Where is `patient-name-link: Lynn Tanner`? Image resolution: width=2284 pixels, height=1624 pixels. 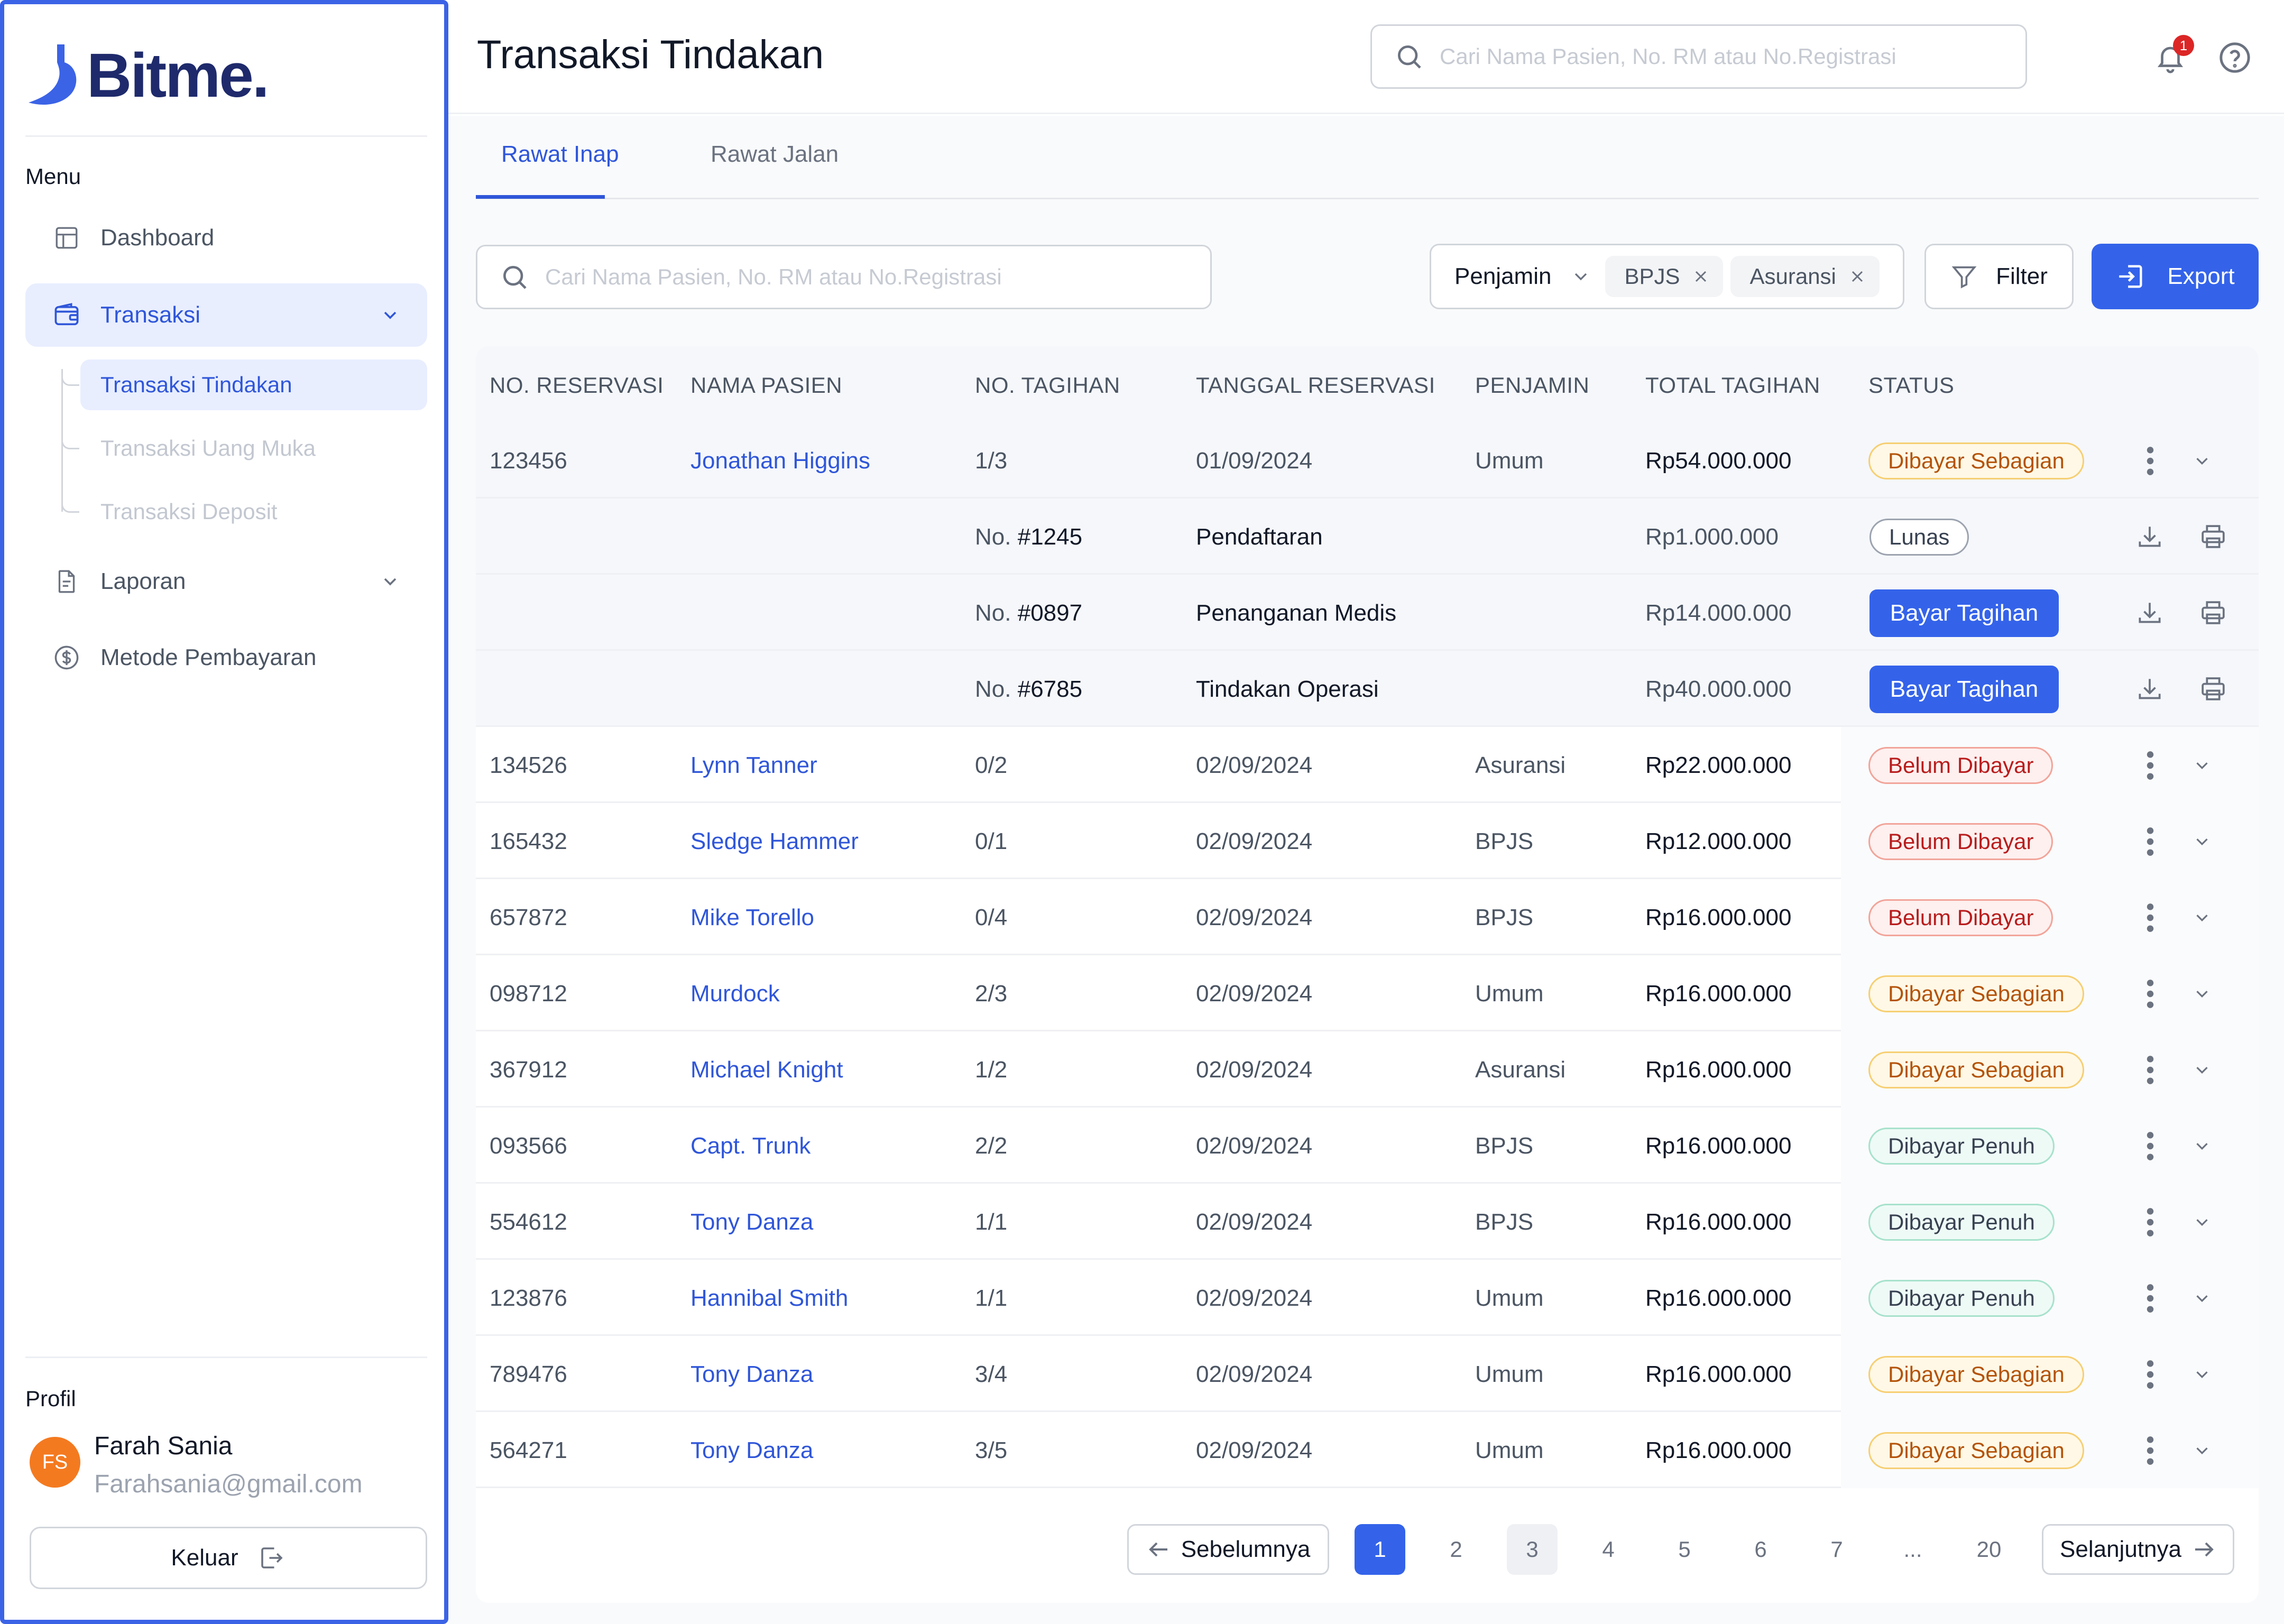
patient-name-link: Lynn Tanner is located at coordinates (753, 765).